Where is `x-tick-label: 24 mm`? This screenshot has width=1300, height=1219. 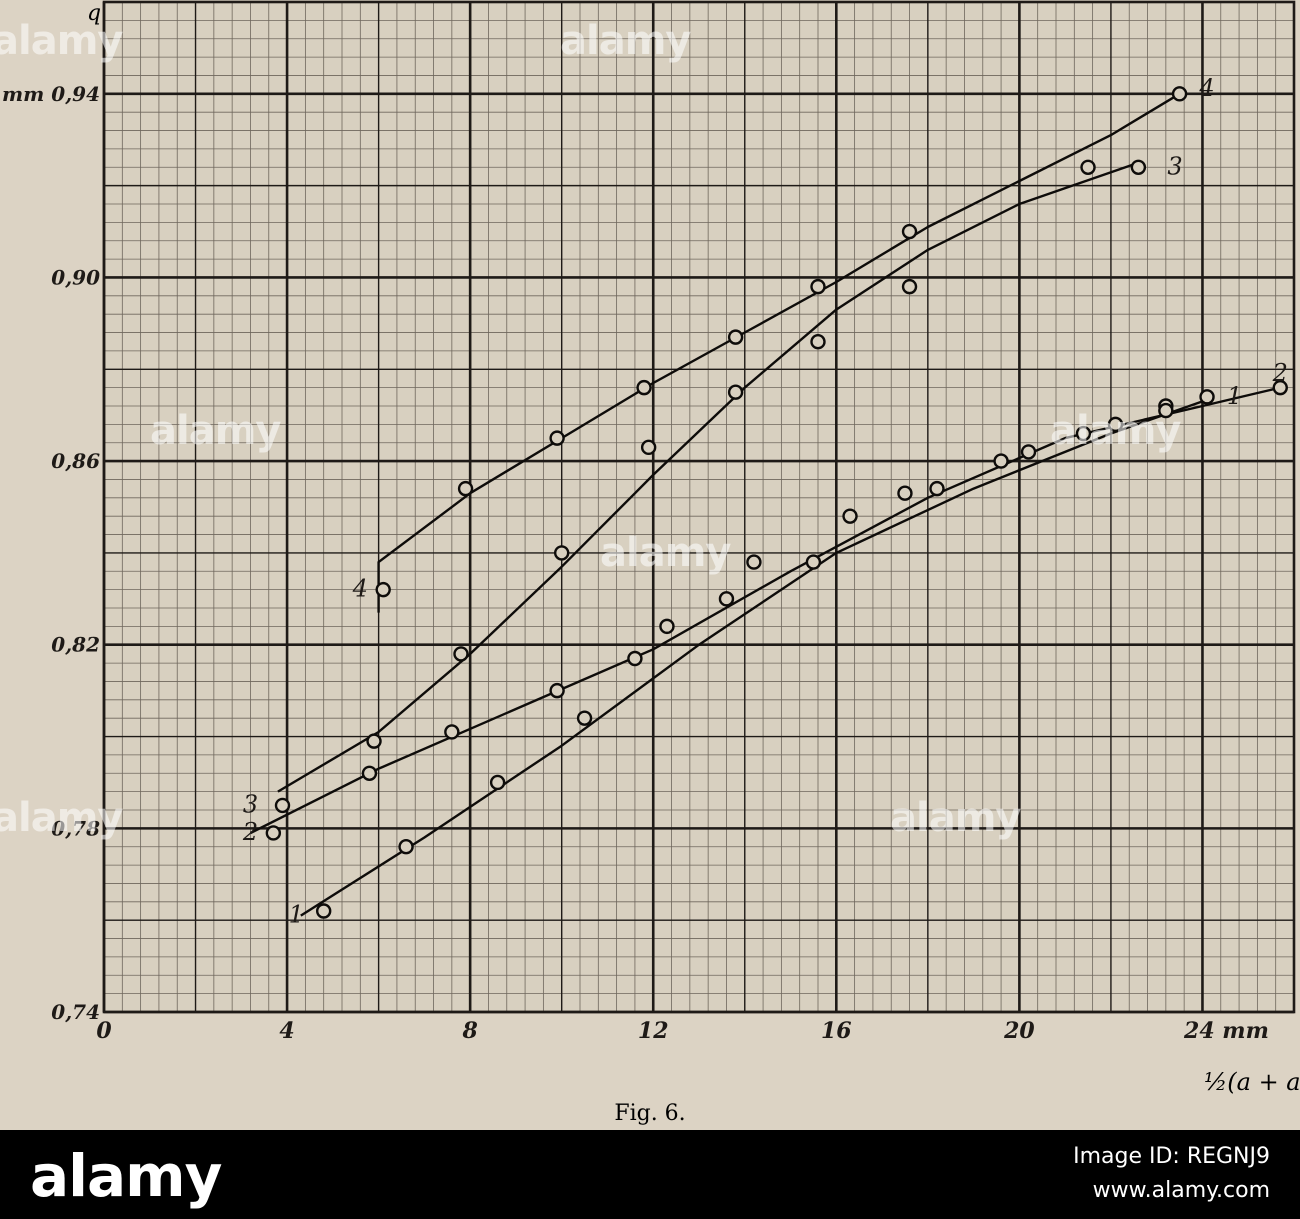
x-tick-label: 24 mm is located at coordinates (1226, 1031).